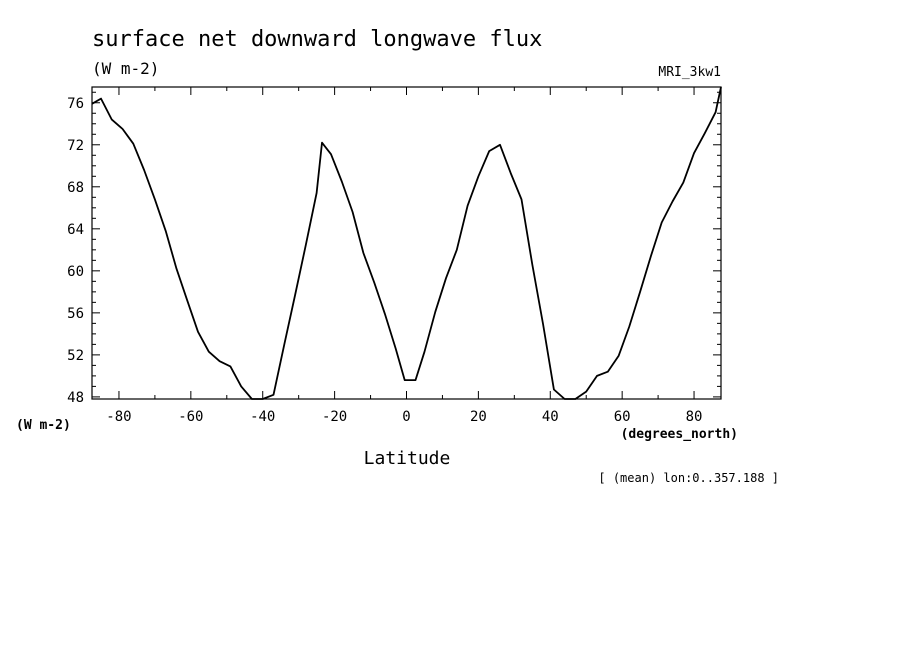 This screenshot has height=654, width=904. What do you see at coordinates (75, 398) in the screenshot?
I see `y-tick-label: 48` at bounding box center [75, 398].